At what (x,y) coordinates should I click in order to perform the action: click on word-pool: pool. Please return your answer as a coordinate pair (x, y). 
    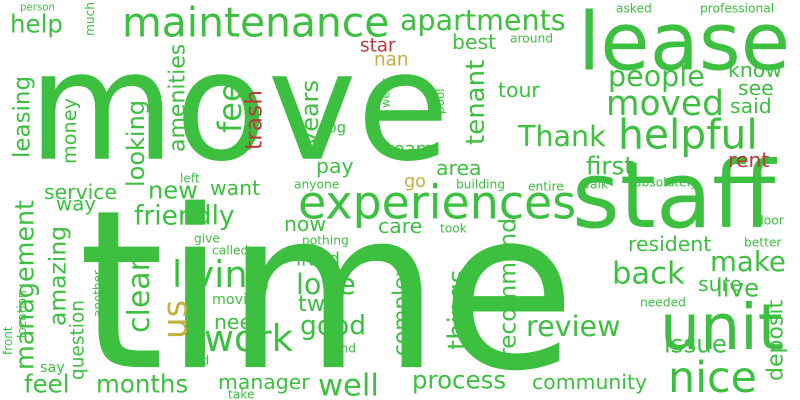
    Looking at the image, I should click on (439, 101).